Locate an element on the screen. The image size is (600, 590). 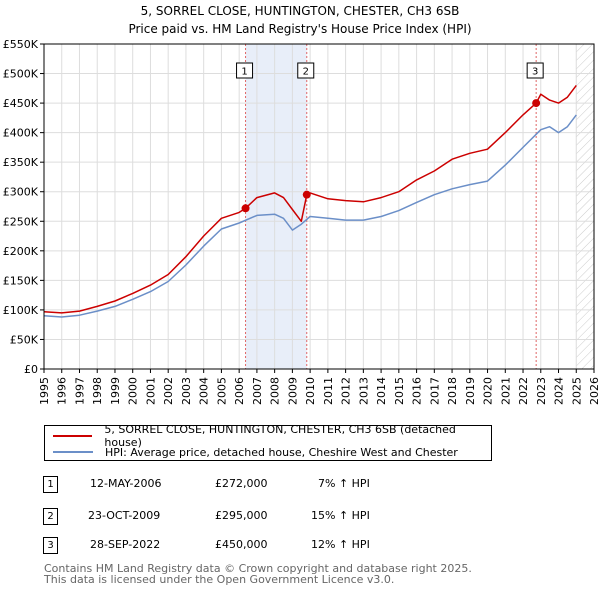
x-tick-label: 2004 is located at coordinates (204, 391).